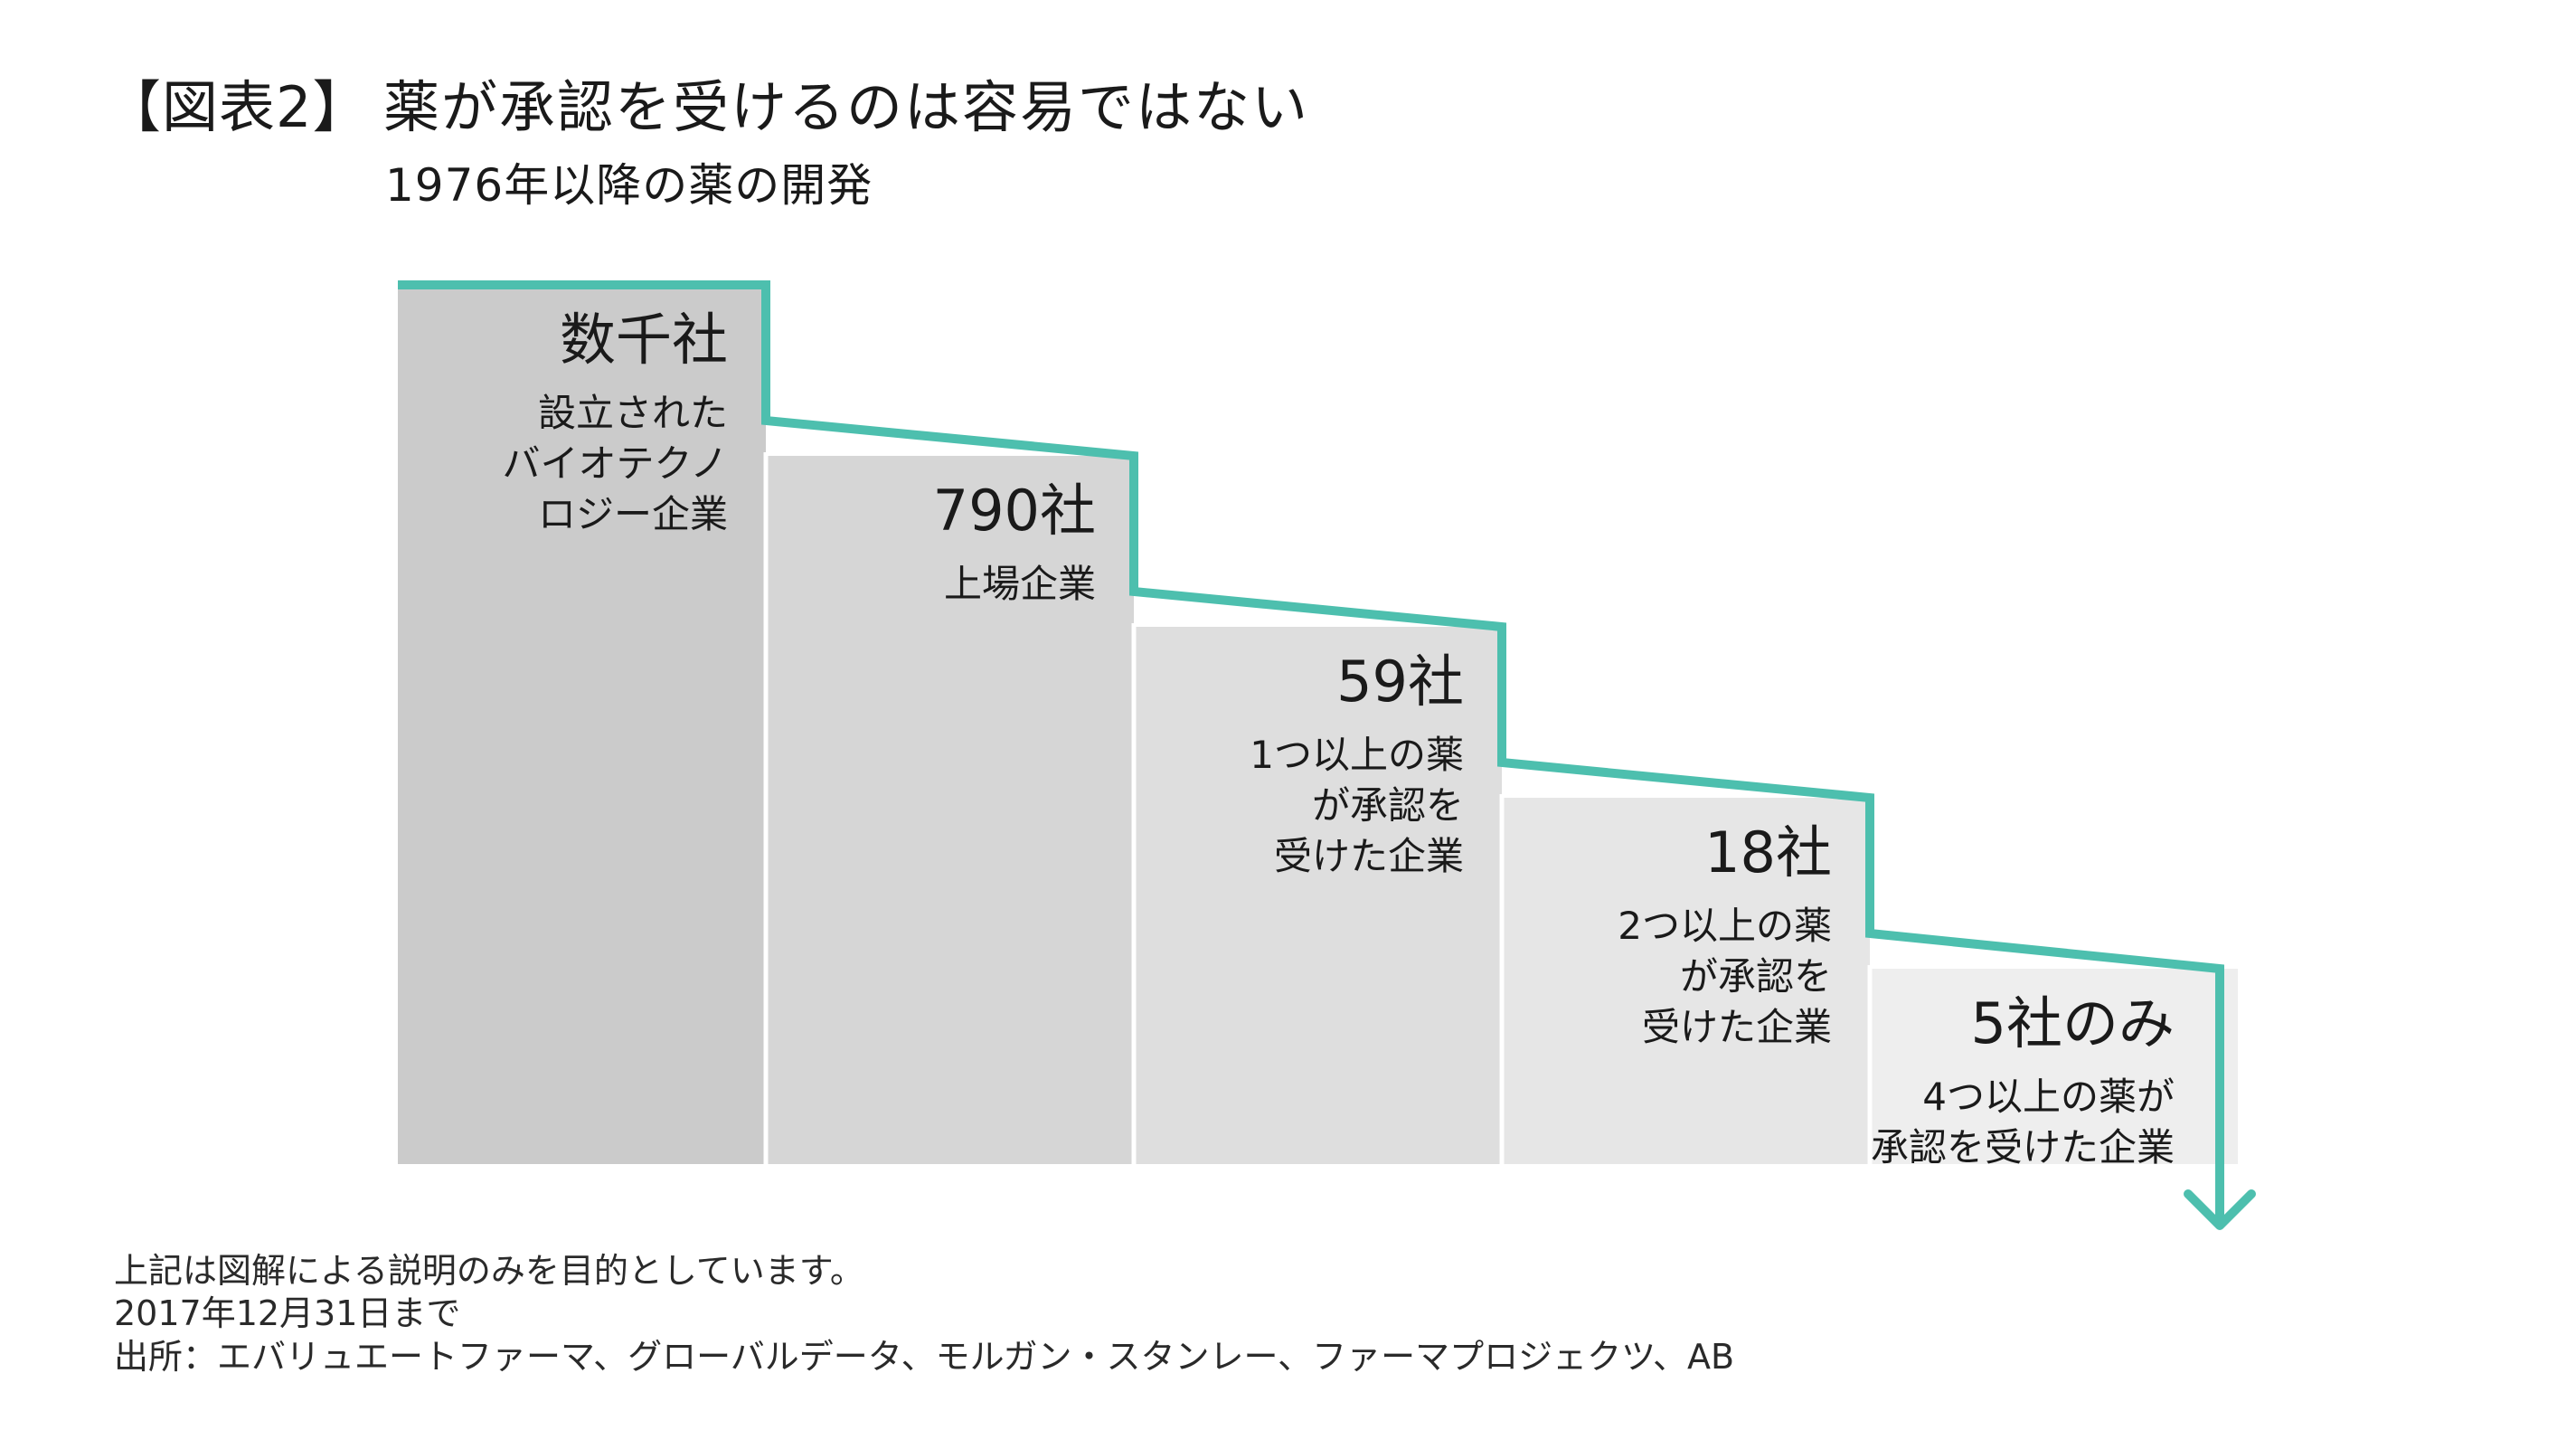  I want to click on footnote-date: 2017年12月31日まで, so click(287, 1313).